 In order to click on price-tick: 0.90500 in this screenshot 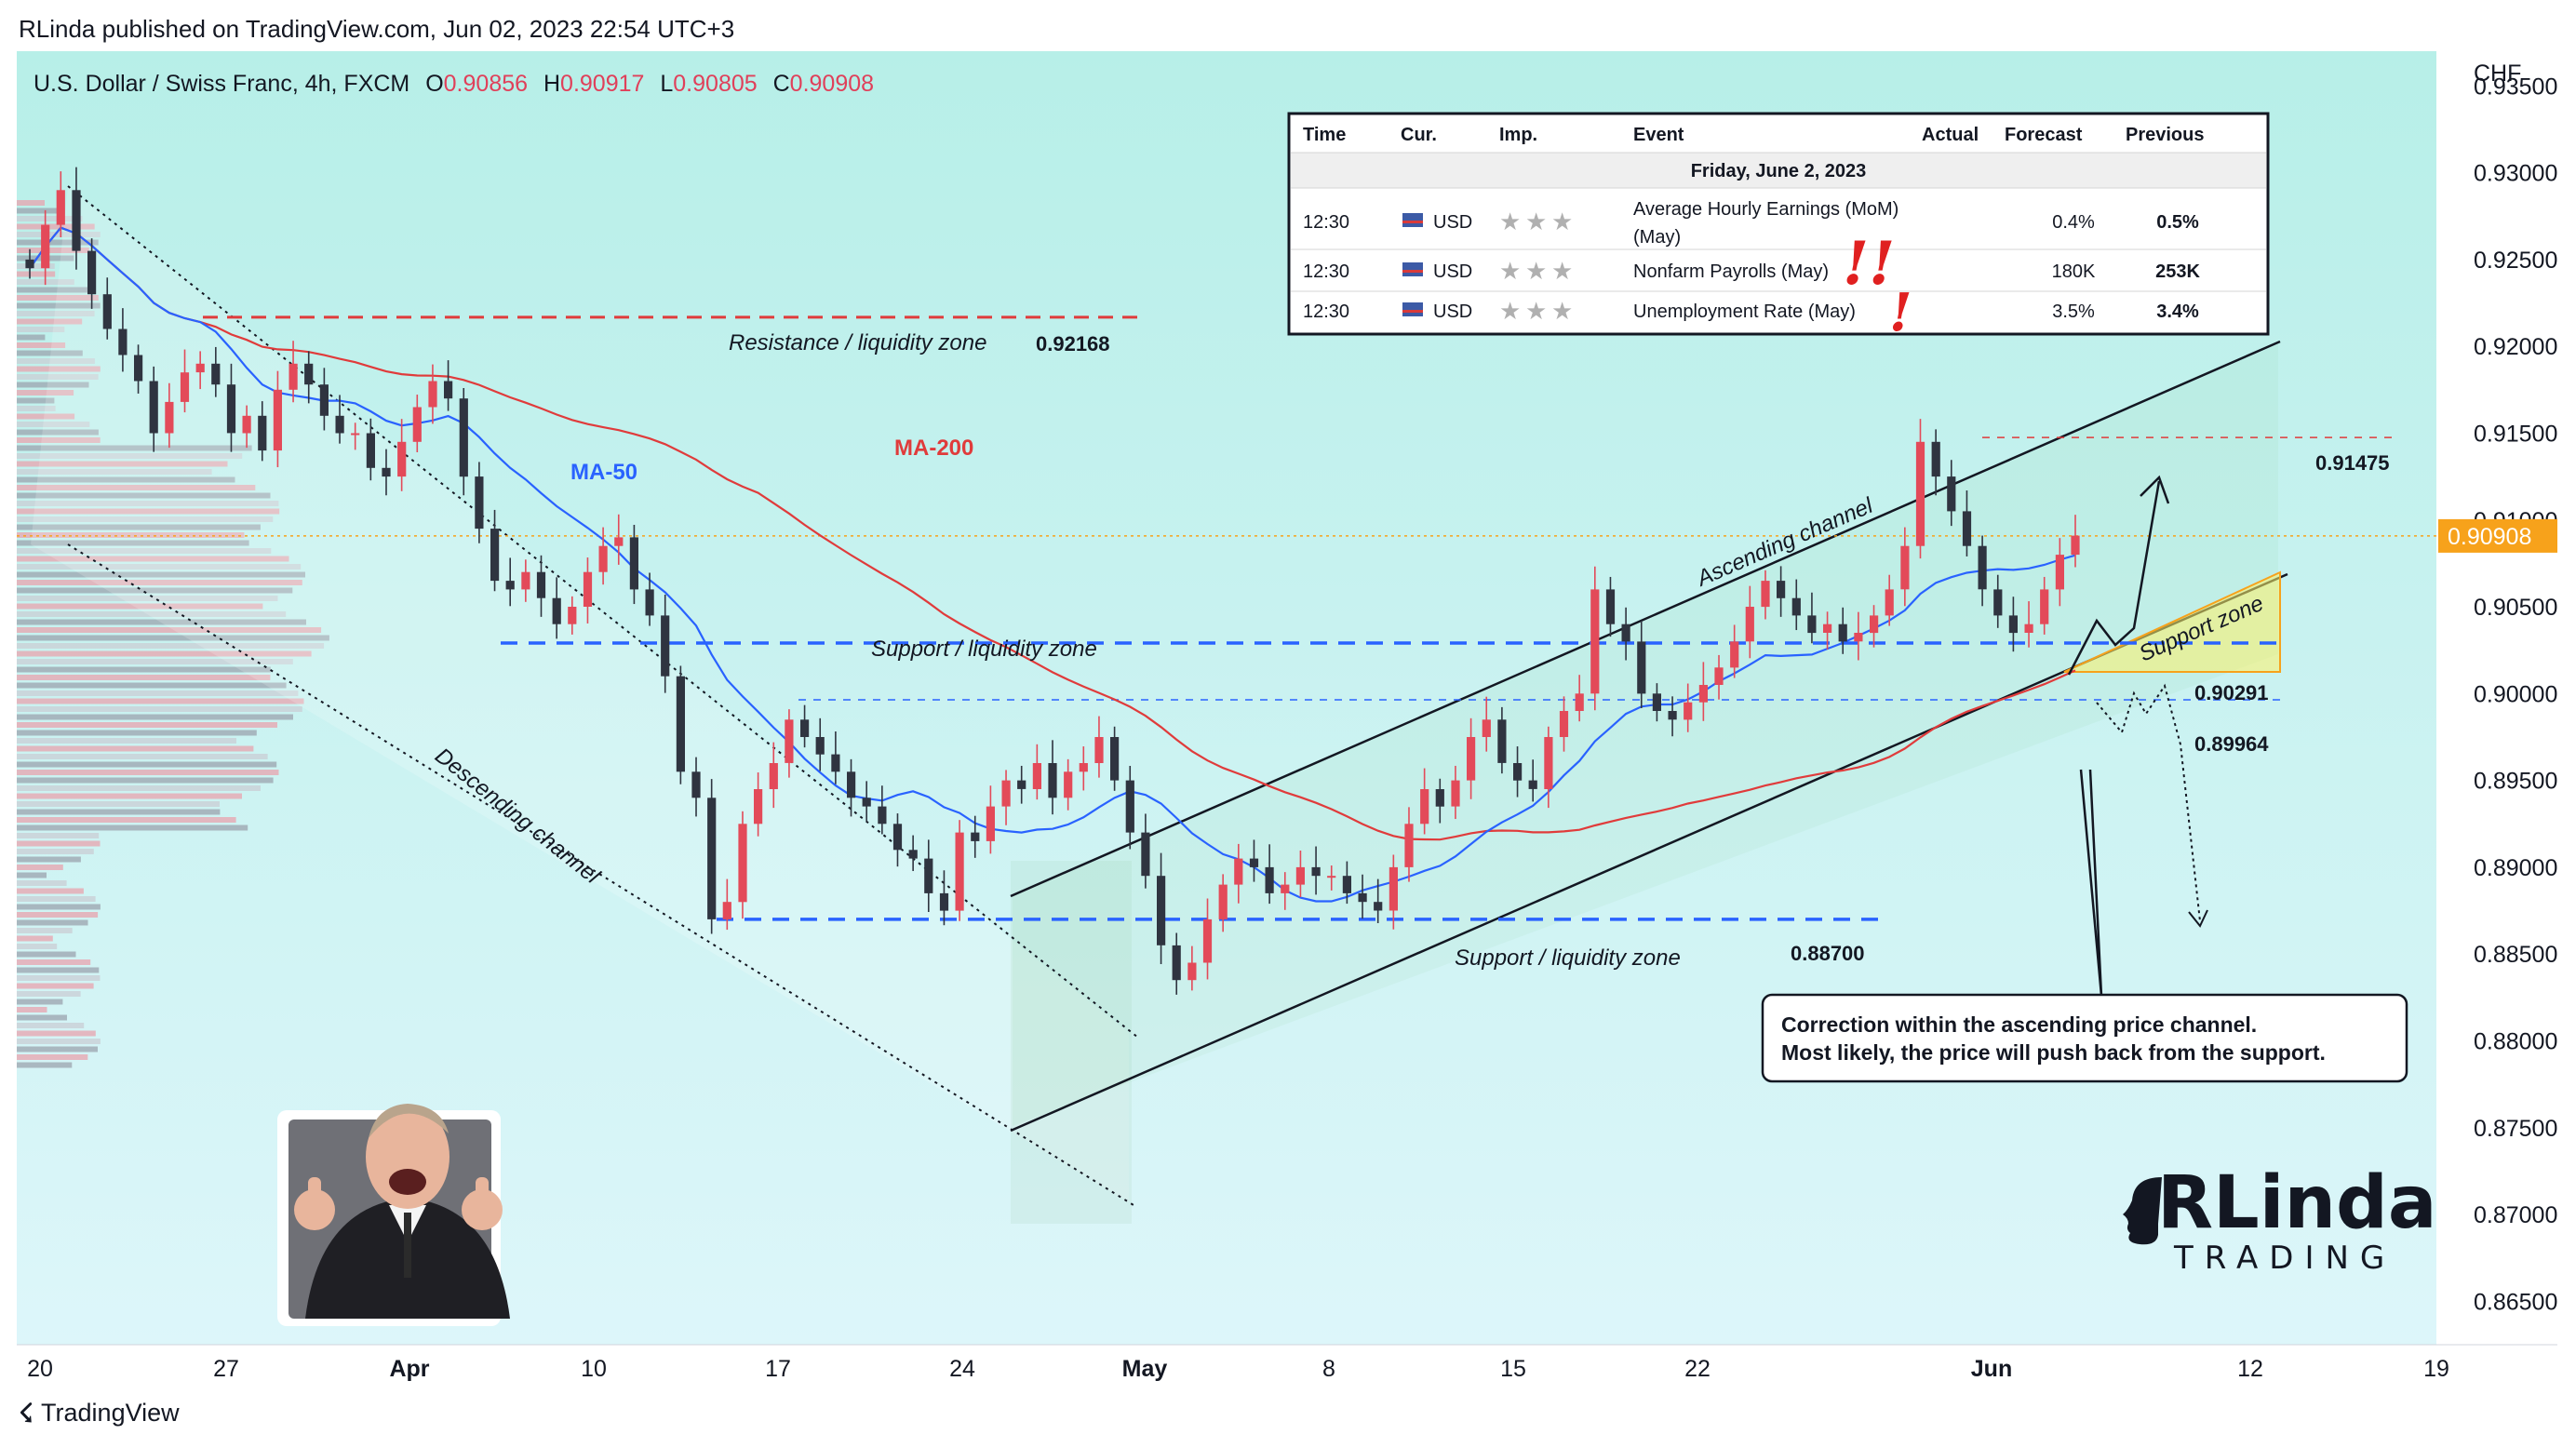, I will do `click(2515, 608)`.